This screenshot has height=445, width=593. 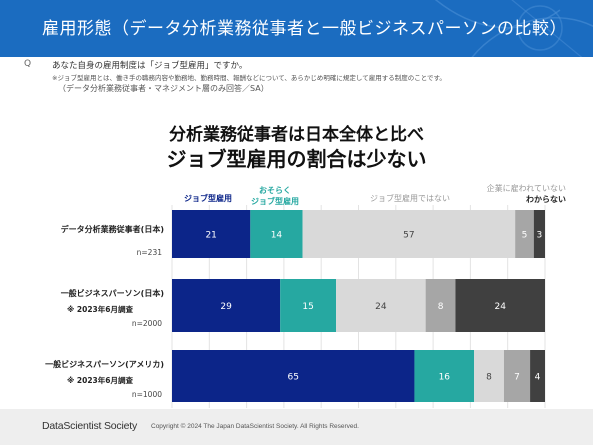 What do you see at coordinates (304, 29) in the screenshot?
I see `page-title: 雇用形態（データ分析業務従事者と一般ビジネスパーソンの比較）` at bounding box center [304, 29].